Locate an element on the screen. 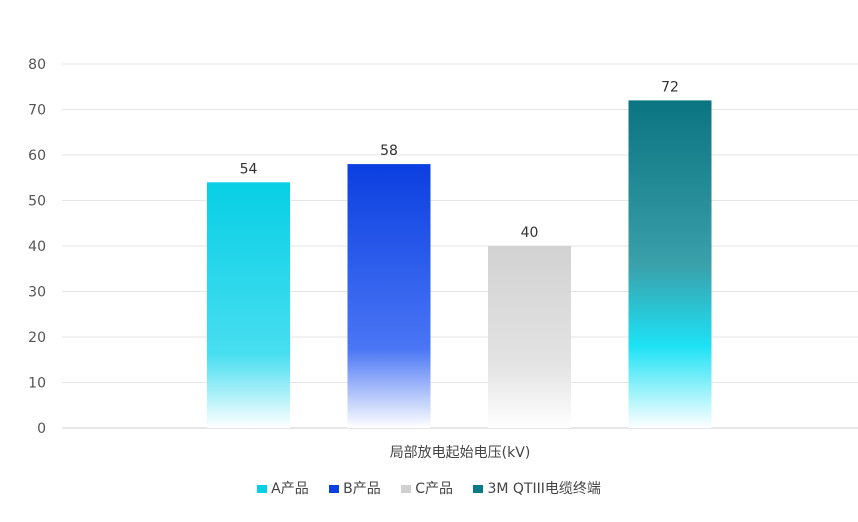 This screenshot has width=858, height=522. data-label: 72 is located at coordinates (670, 87).